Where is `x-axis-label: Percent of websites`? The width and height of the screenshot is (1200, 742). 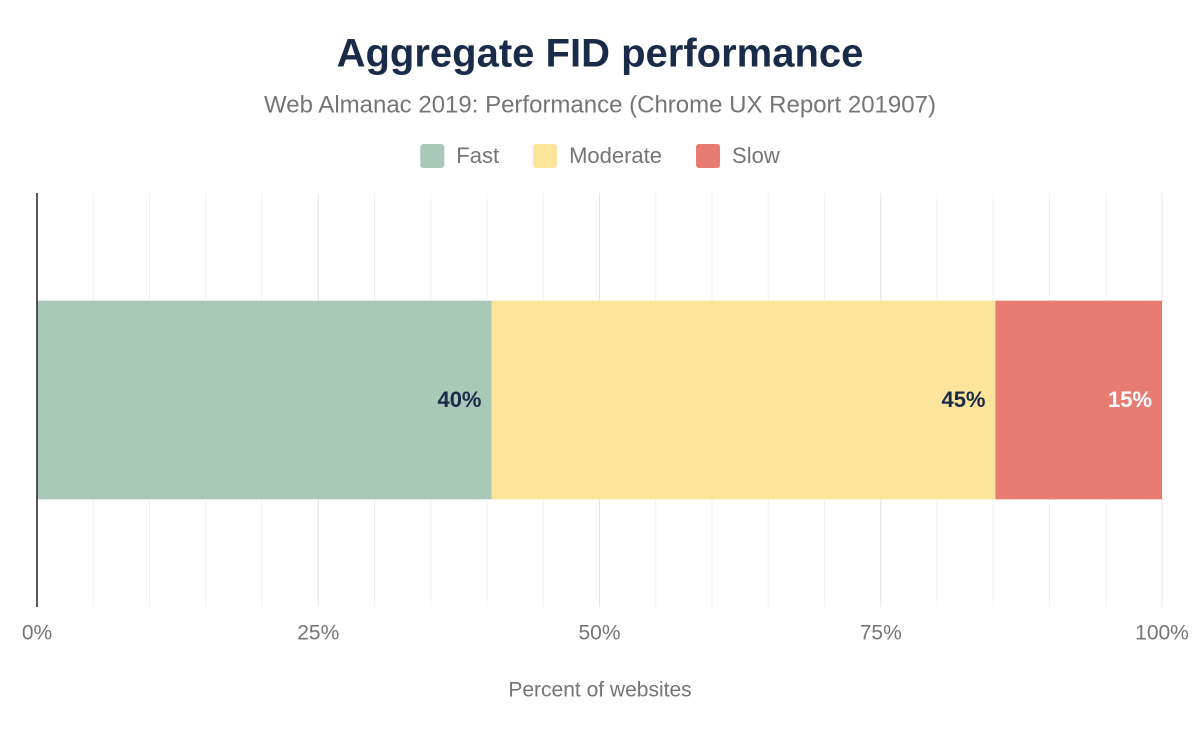 x-axis-label: Percent of websites is located at coordinates (599, 690).